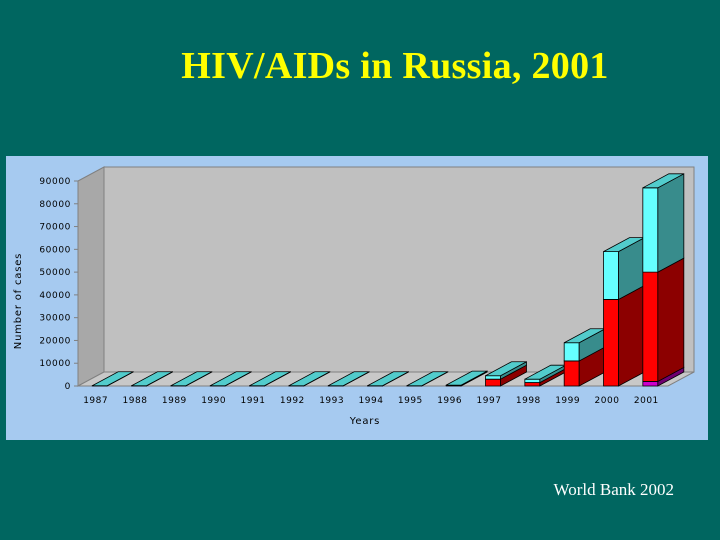 Image resolution: width=720 pixels, height=540 pixels. What do you see at coordinates (55, 228) in the screenshot?
I see `y-tick-label: 70000` at bounding box center [55, 228].